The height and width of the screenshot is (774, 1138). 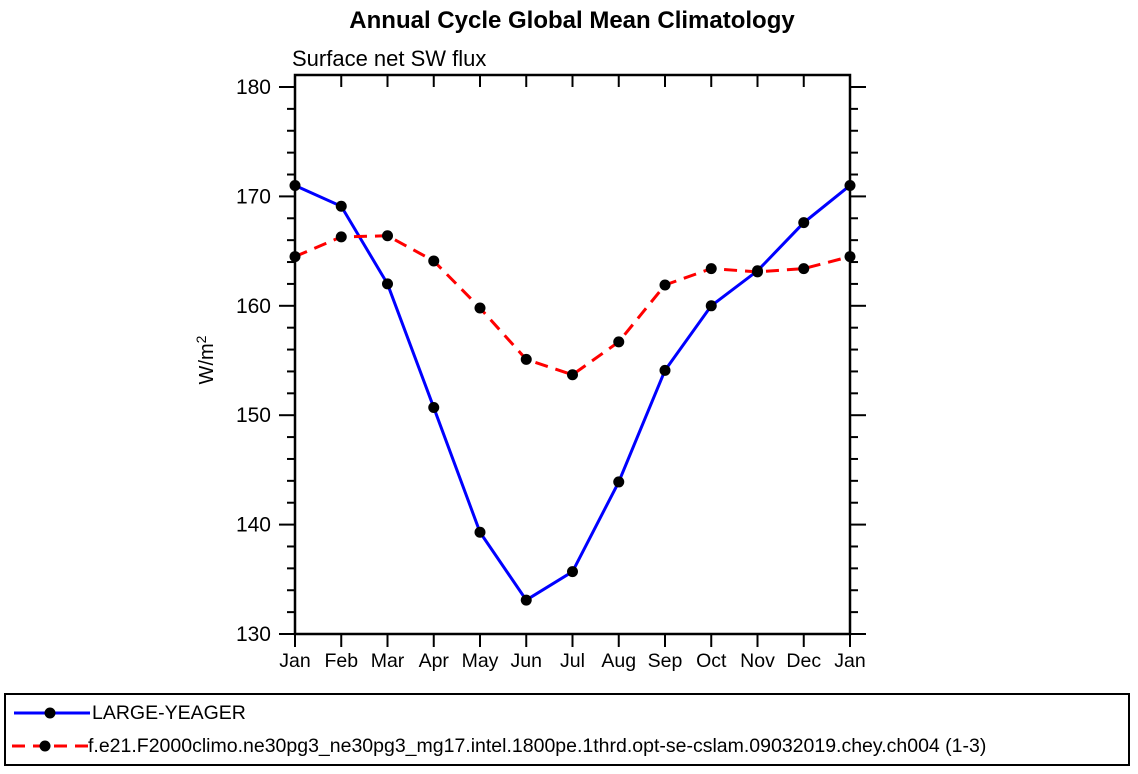 What do you see at coordinates (253, 415) in the screenshot?
I see `y-tick-label: 150` at bounding box center [253, 415].